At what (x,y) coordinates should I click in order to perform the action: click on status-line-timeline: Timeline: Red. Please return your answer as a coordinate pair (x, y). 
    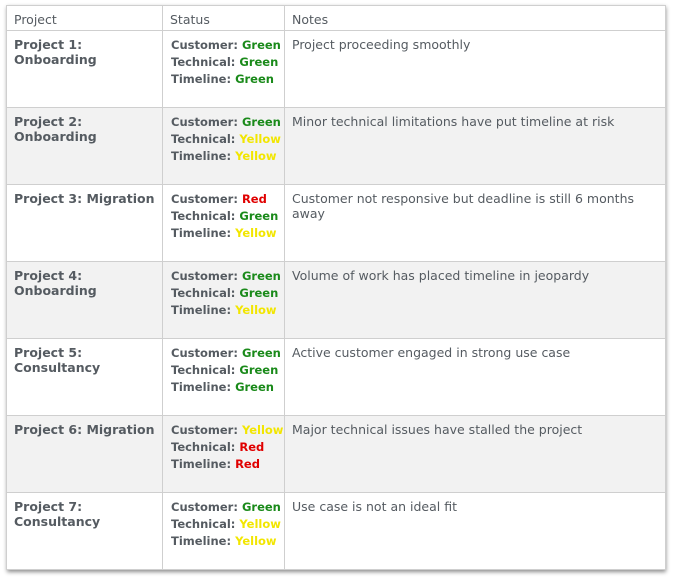
    Looking at the image, I should click on (227, 464).